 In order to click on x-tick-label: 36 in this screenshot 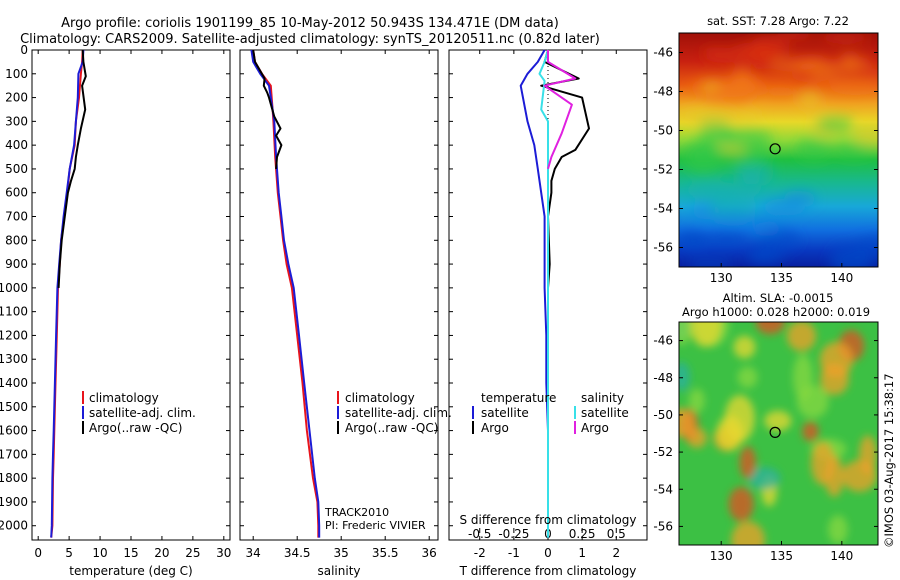, I will do `click(429, 553)`.